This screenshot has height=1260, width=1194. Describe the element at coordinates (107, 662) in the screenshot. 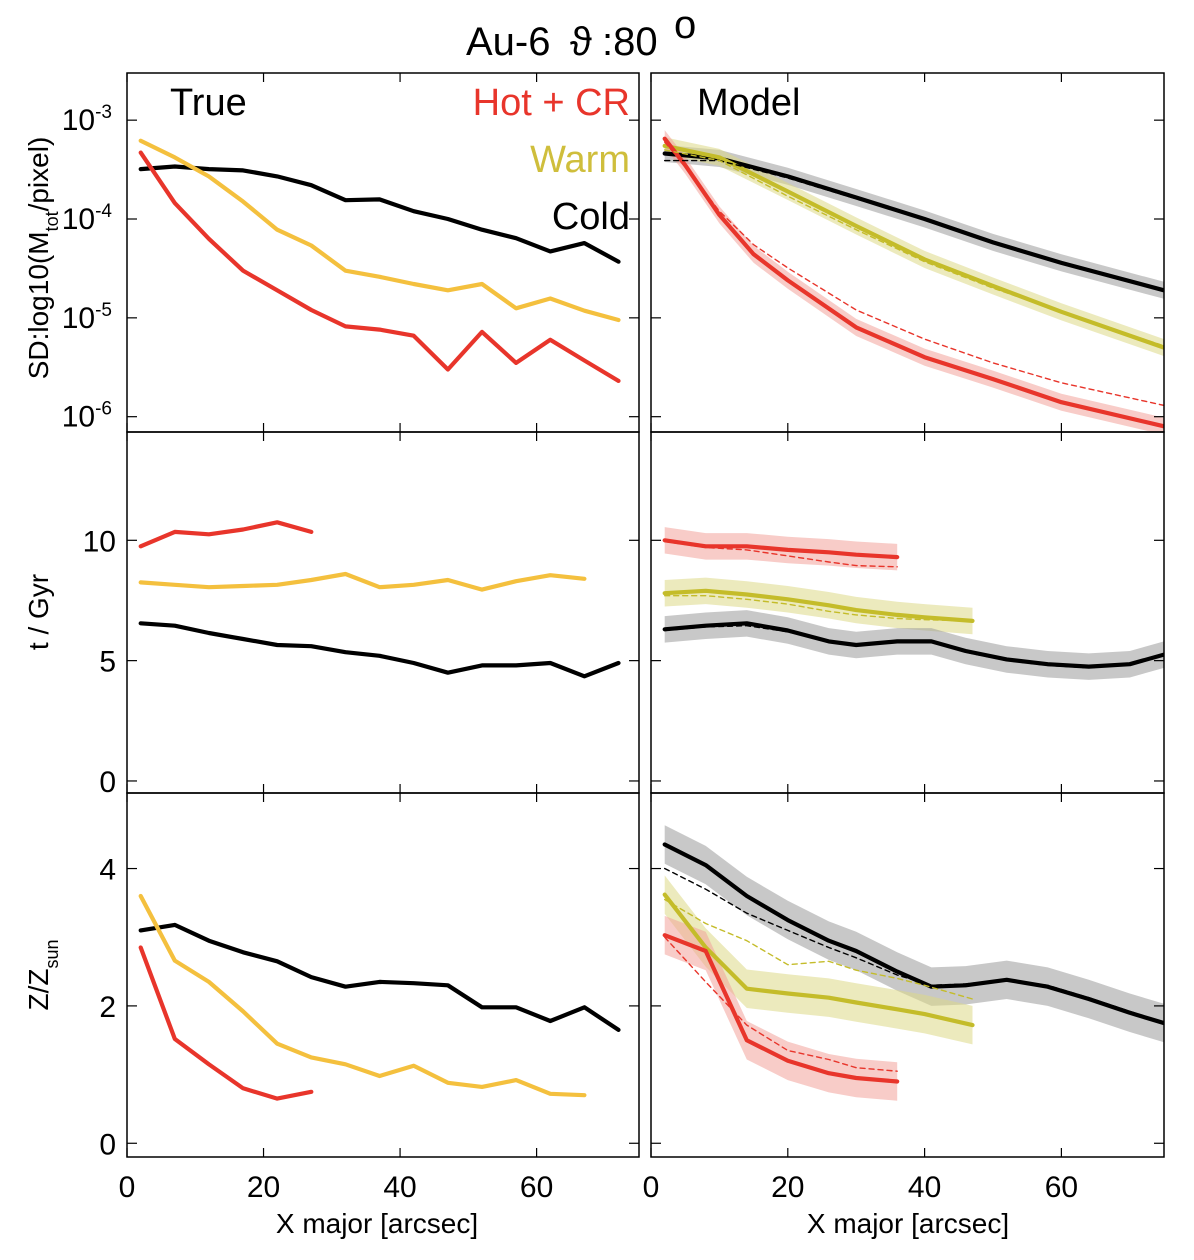

I see `y-tick-label: 5` at that location.